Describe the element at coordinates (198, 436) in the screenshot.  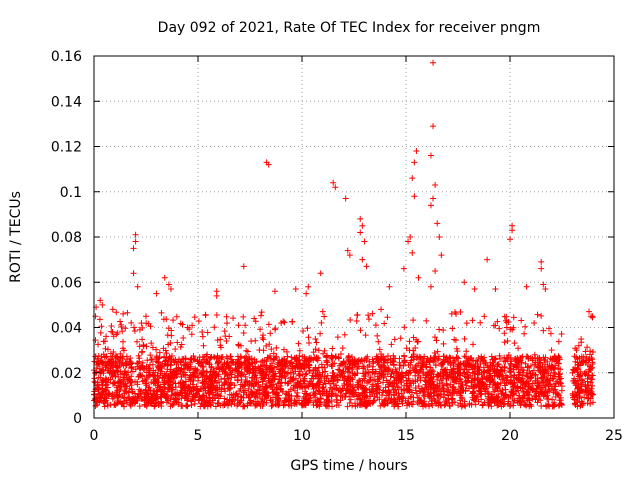
I see `x-tick-label: 5` at that location.